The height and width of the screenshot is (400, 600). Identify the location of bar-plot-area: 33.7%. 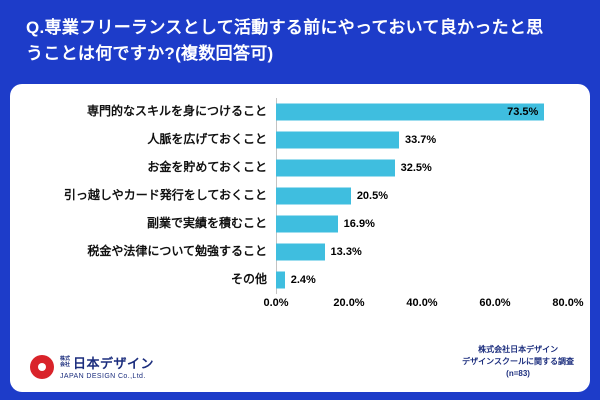
(422, 140).